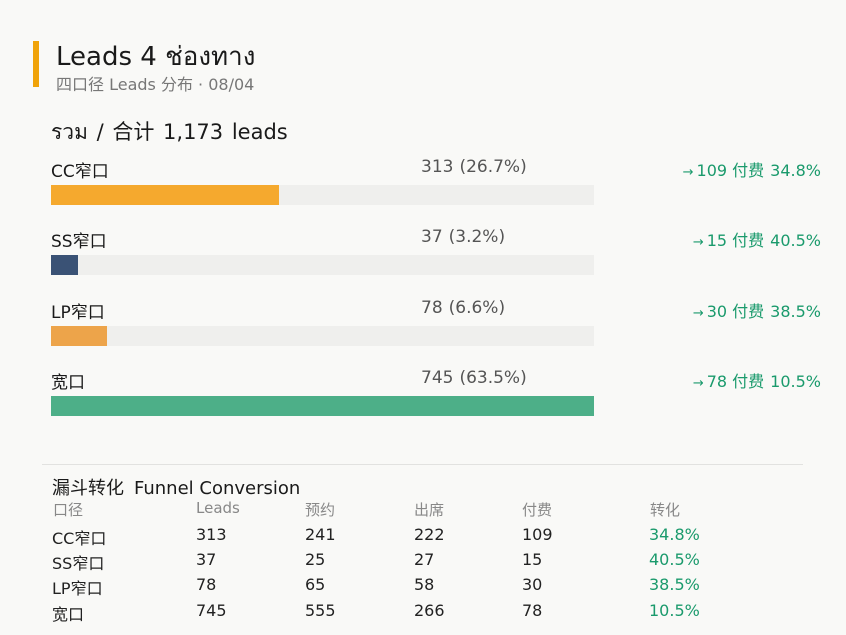  What do you see at coordinates (795, 311) in the screenshot?
I see `channel-rate: 38.5%` at bounding box center [795, 311].